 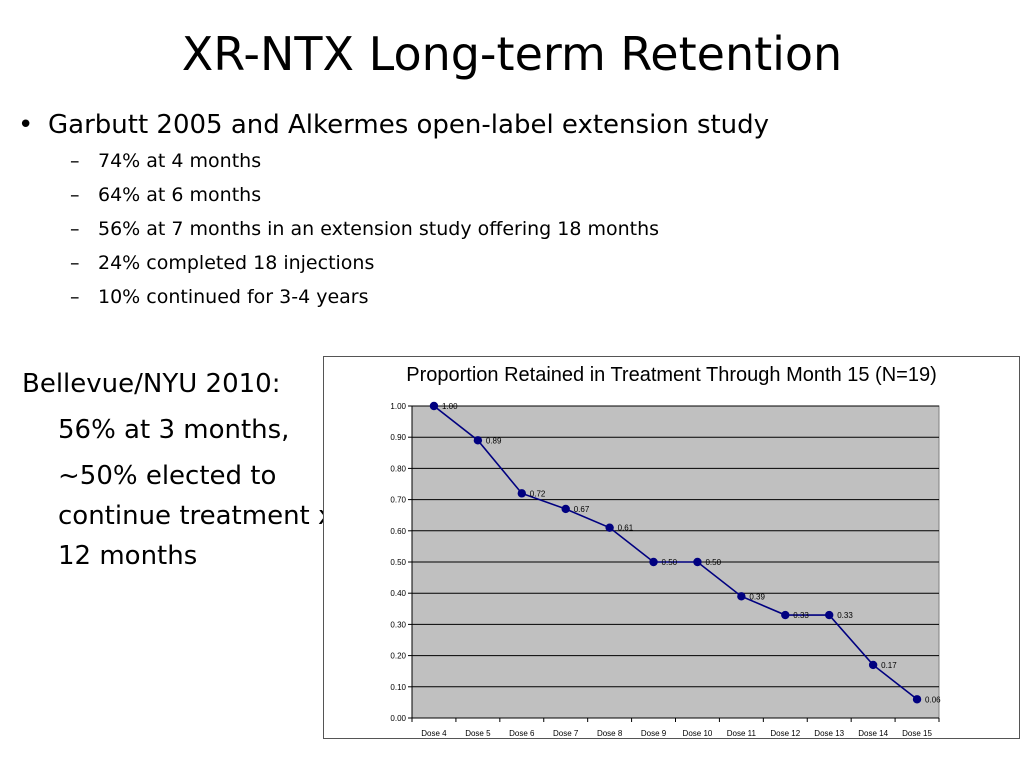 What do you see at coordinates (785, 733) in the screenshot?
I see `x-tick-label: Dose 12` at bounding box center [785, 733].